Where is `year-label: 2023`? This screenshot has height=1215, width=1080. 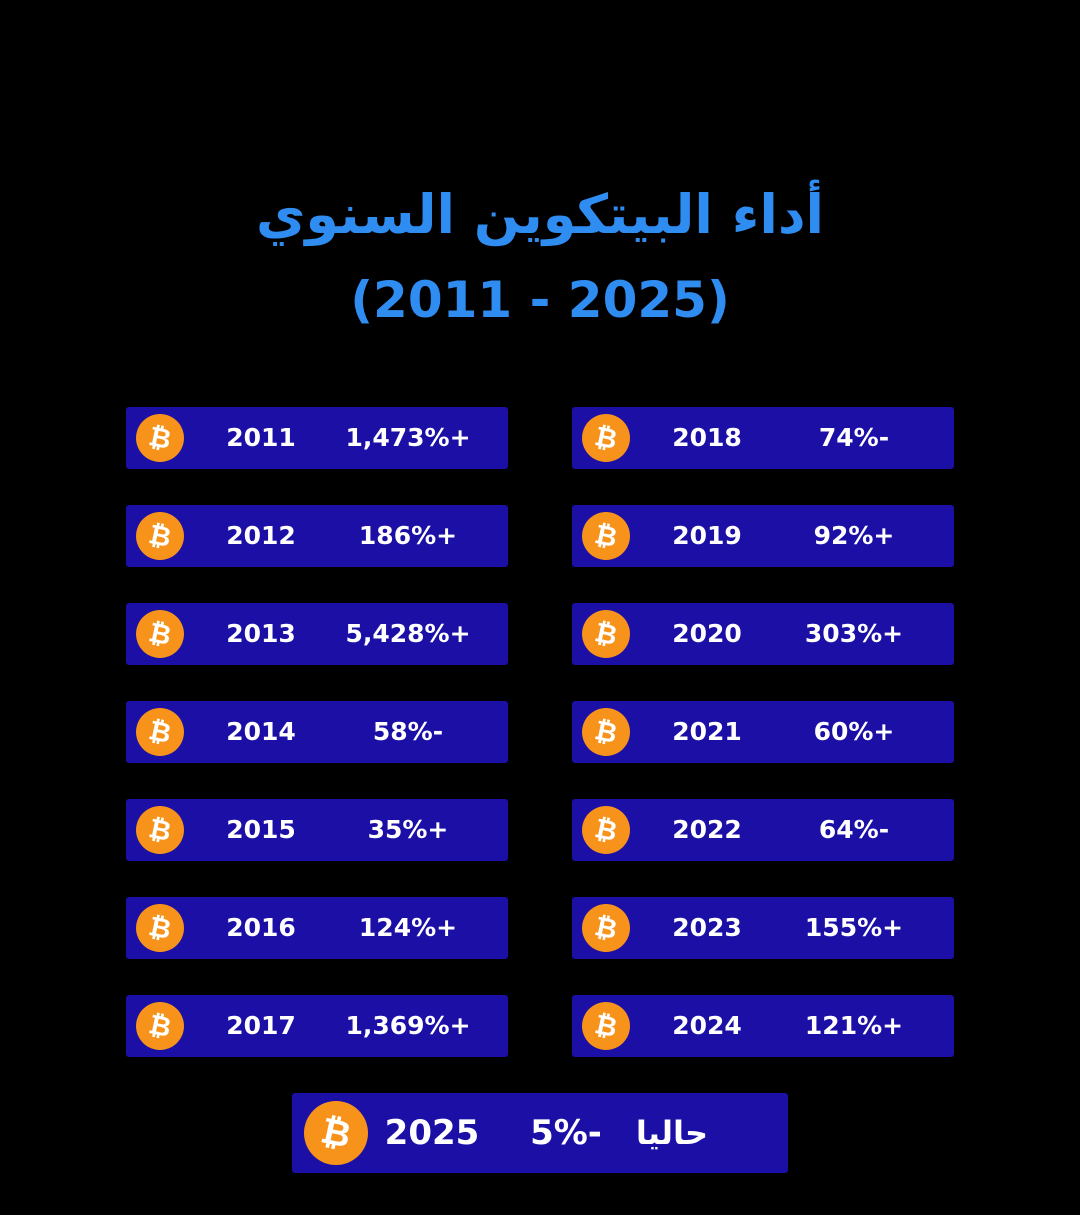
year-label: 2023 is located at coordinates (707, 927).